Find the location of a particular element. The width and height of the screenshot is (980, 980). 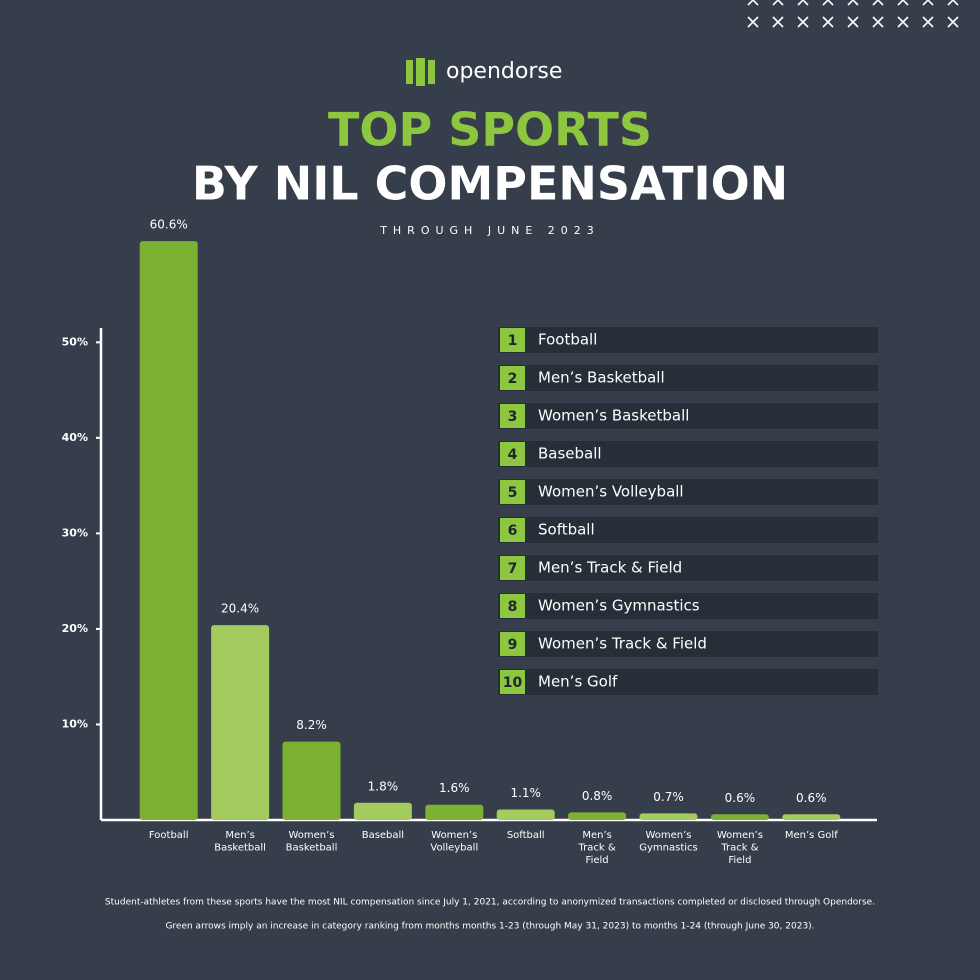

rank-number: 8 is located at coordinates (513, 607).